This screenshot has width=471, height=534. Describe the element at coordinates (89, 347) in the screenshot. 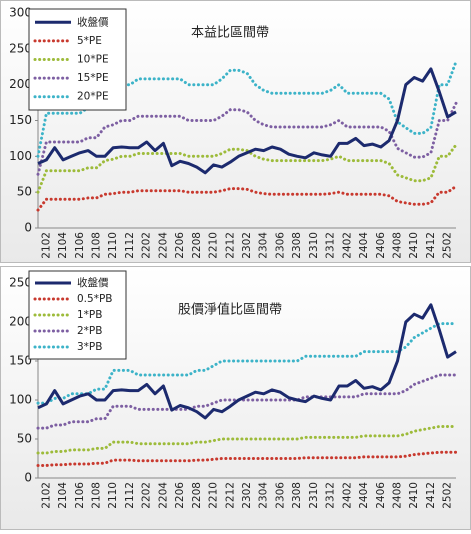

I see `legend-label: 3*PB` at that location.